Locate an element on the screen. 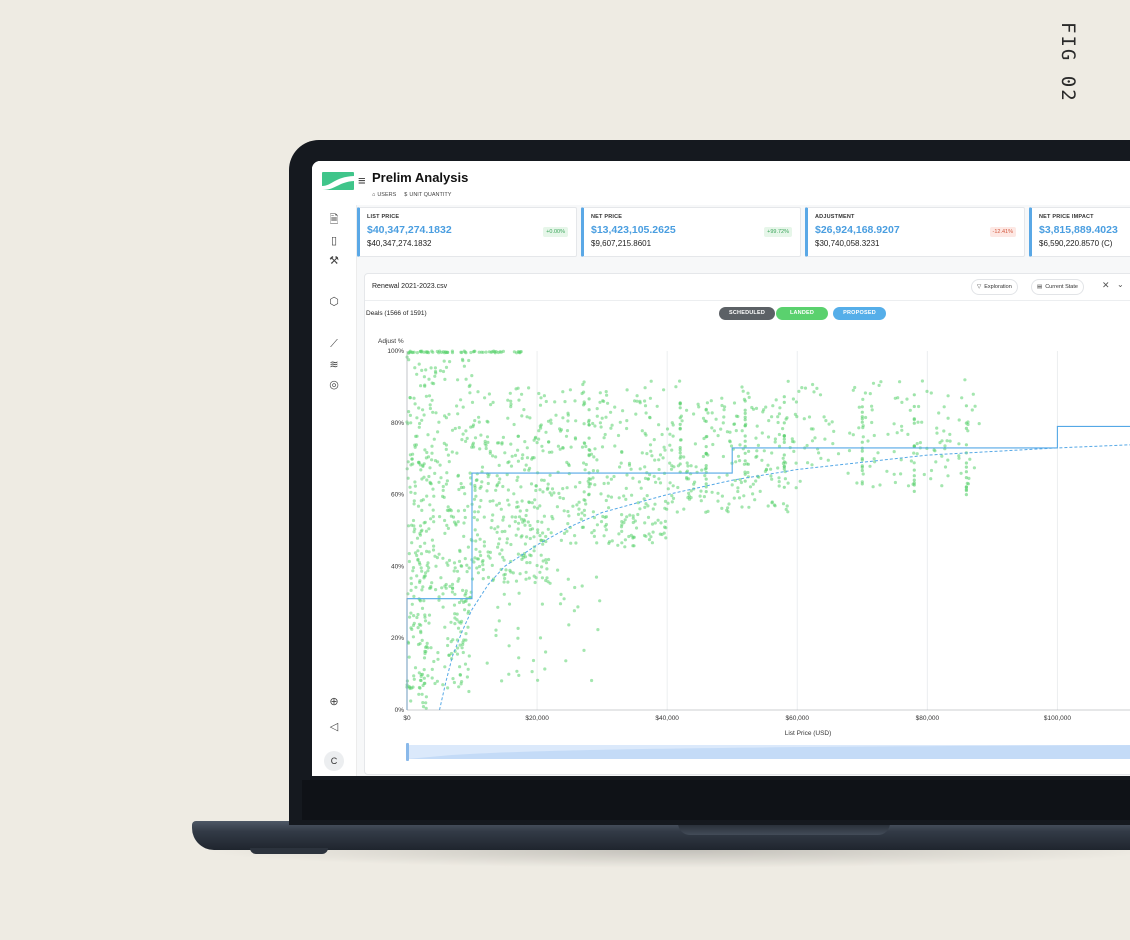 This screenshot has height=940, width=1130. exploration-button: ▽ Exploration is located at coordinates (994, 287).